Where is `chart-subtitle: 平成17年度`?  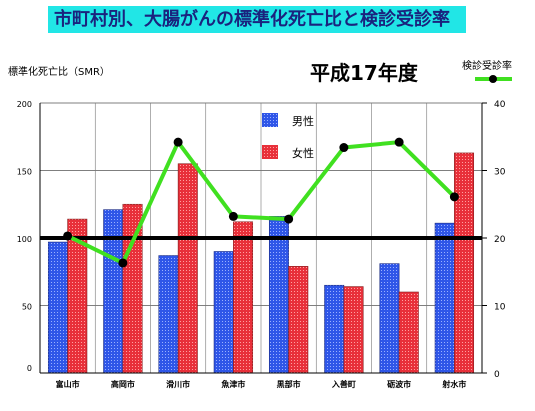 chart-subtitle: 平成17年度 is located at coordinates (364, 73).